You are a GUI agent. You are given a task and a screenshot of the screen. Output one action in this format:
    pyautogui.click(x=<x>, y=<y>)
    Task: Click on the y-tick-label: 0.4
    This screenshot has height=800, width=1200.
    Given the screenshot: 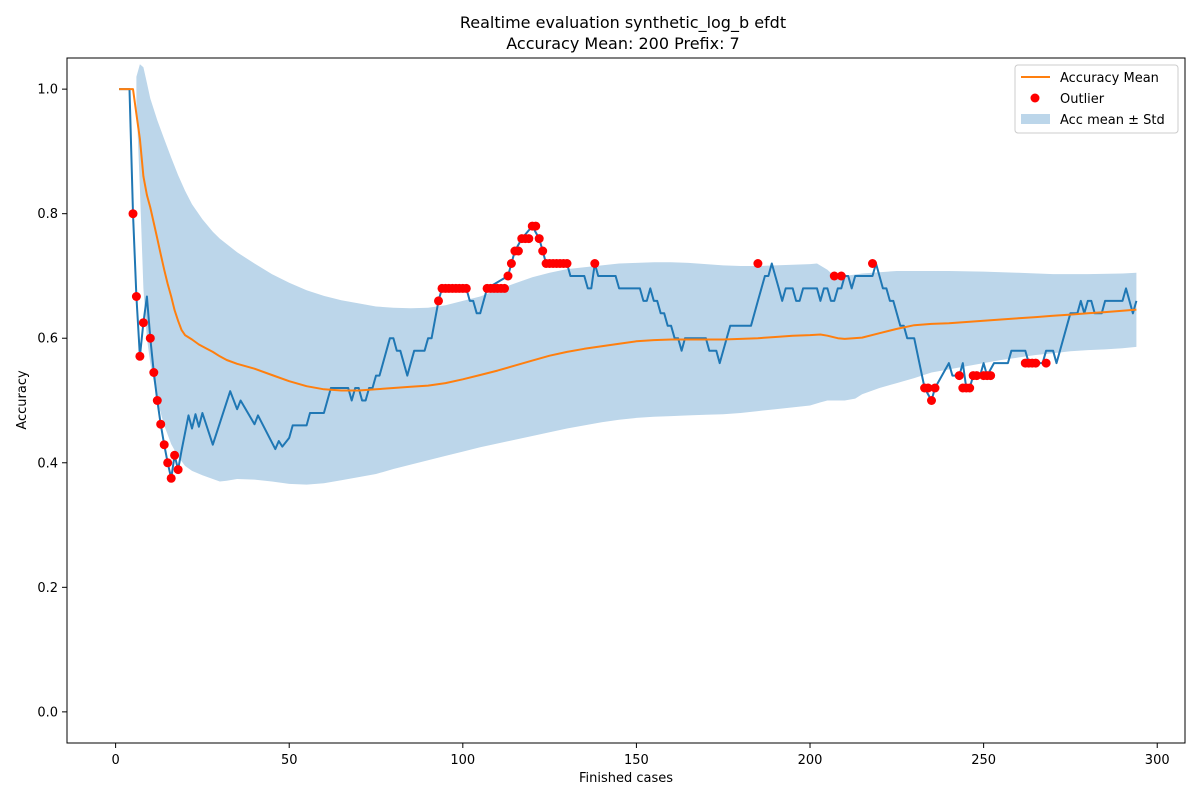 What is the action you would take?
    pyautogui.click(x=47, y=463)
    